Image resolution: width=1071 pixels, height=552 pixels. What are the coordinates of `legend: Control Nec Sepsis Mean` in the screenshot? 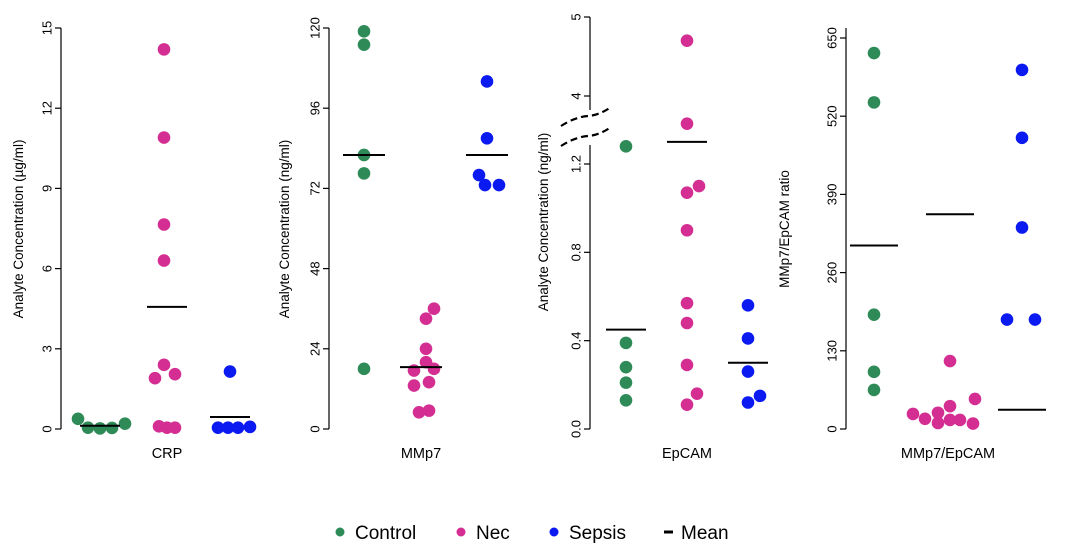 It's located at (532, 533).